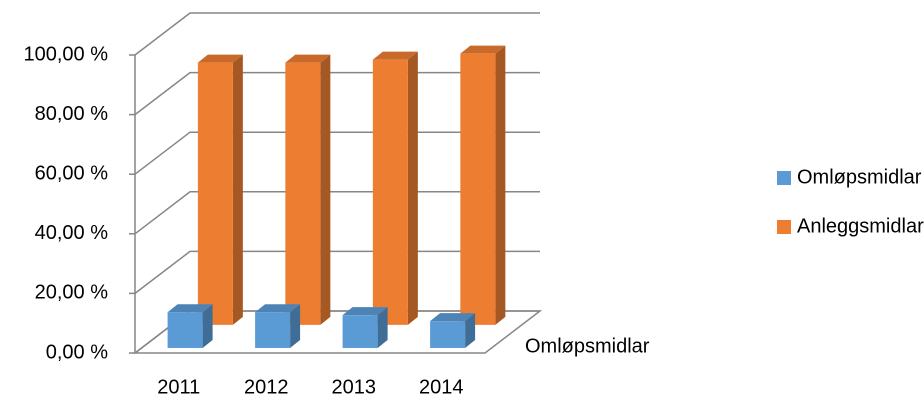  What do you see at coordinates (77, 352) in the screenshot?
I see `y-tick-label: 0,00 %` at bounding box center [77, 352].